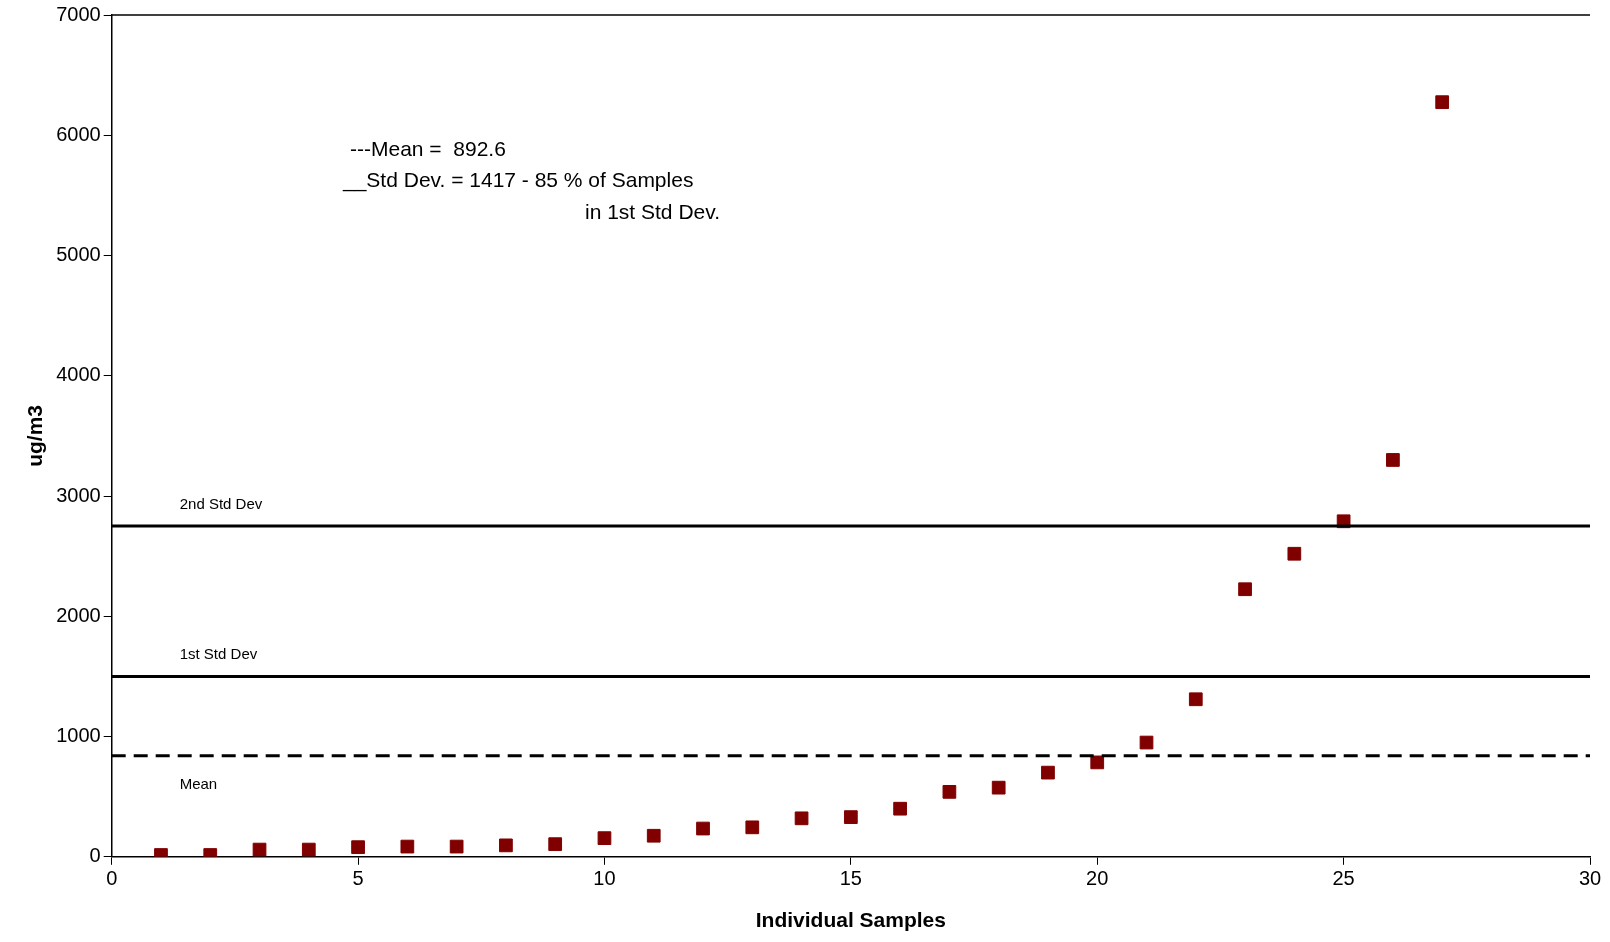  What do you see at coordinates (95, 855) in the screenshot?
I see `y-tick-label: 0` at bounding box center [95, 855].